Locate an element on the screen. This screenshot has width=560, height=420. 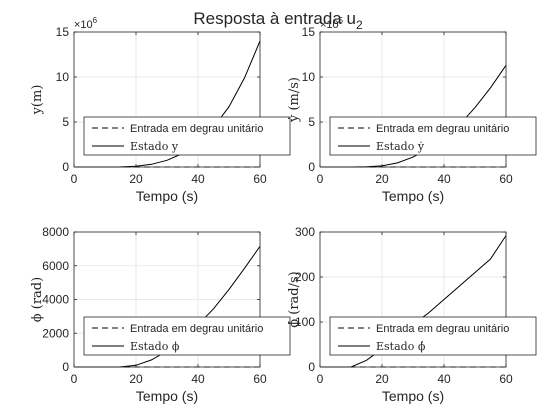
figure-title-main: Resposta à entrada u is located at coordinates (274, 18).